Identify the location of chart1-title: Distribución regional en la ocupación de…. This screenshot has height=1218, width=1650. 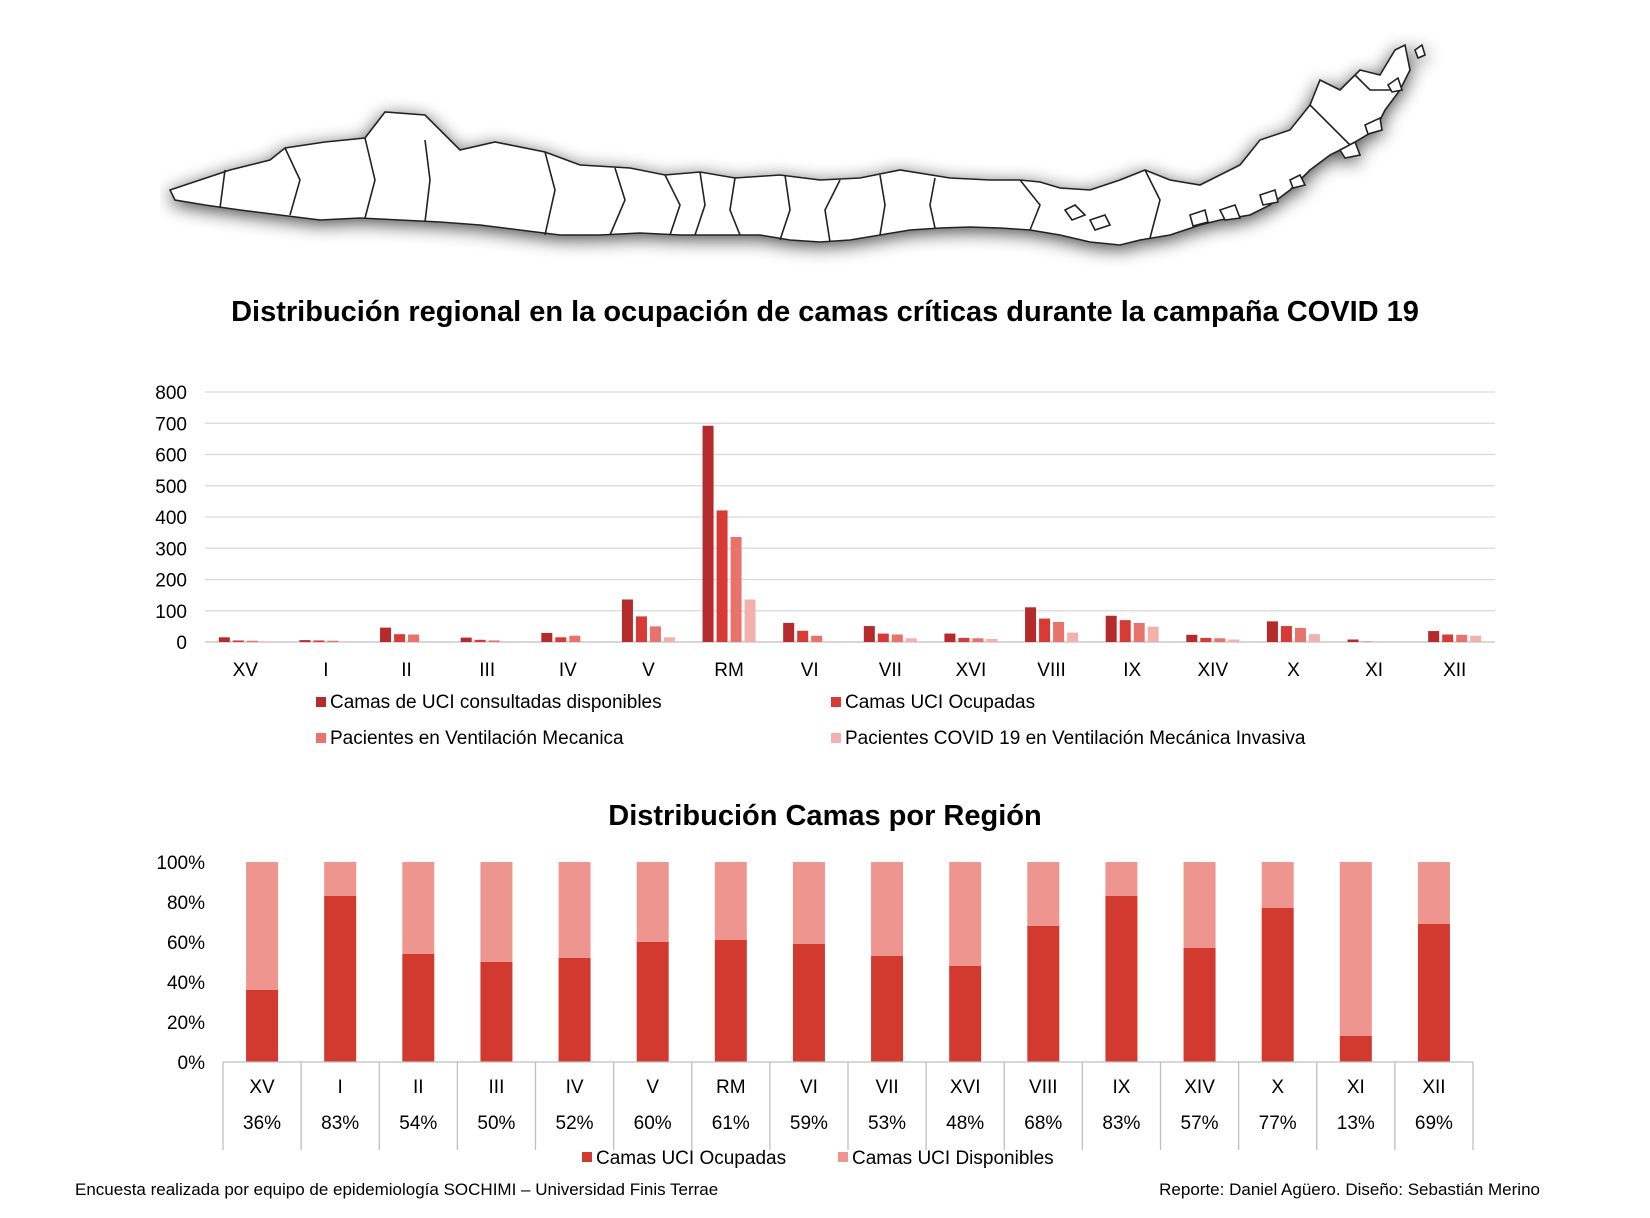
(825, 312).